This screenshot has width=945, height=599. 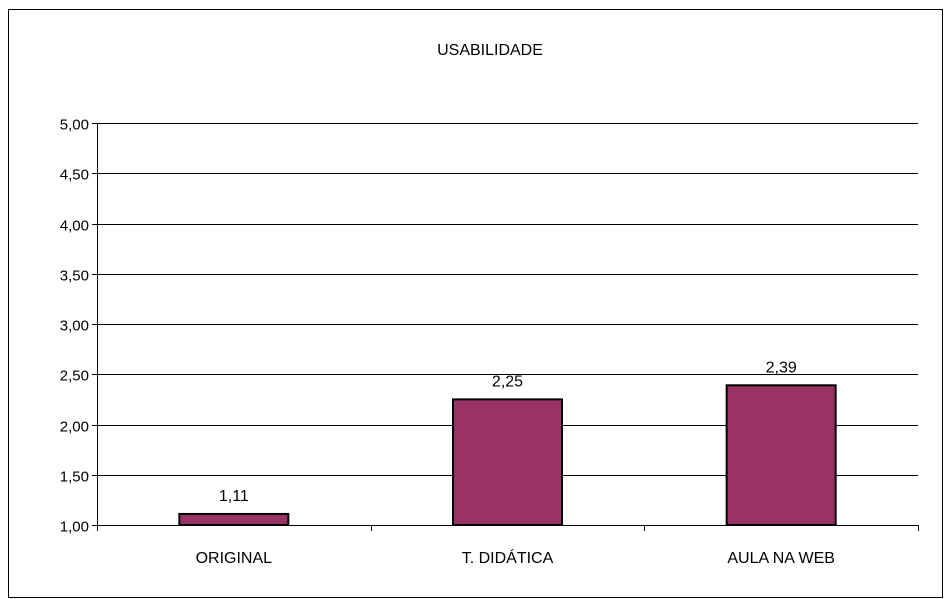 What do you see at coordinates (490, 50) in the screenshot?
I see `chart-title: USABILIDADE` at bounding box center [490, 50].